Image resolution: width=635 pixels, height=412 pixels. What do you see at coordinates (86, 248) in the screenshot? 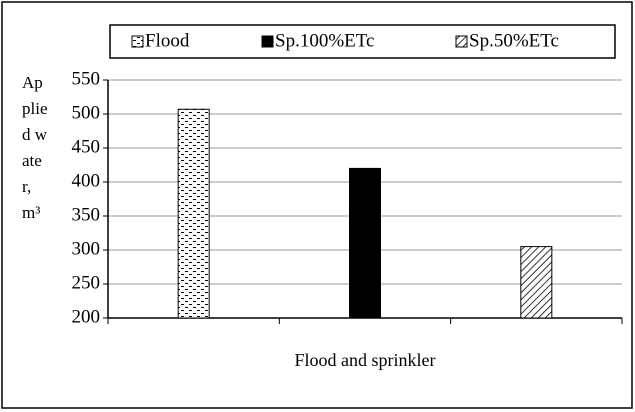
I see `y-tick-label: 300` at bounding box center [86, 248].